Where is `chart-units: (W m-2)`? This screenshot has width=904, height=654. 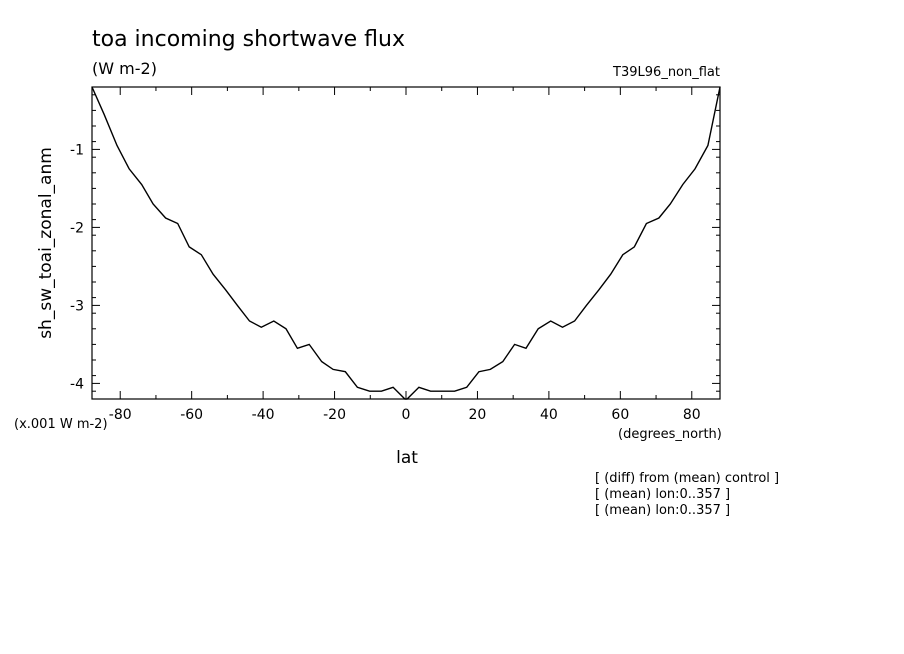 chart-units: (W m-2) is located at coordinates (124, 68).